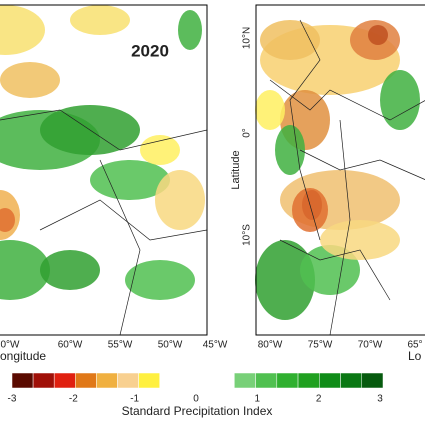  Describe the element at coordinates (247, 133) in the screenshot. I see `y-tick-label: 0°` at that location.